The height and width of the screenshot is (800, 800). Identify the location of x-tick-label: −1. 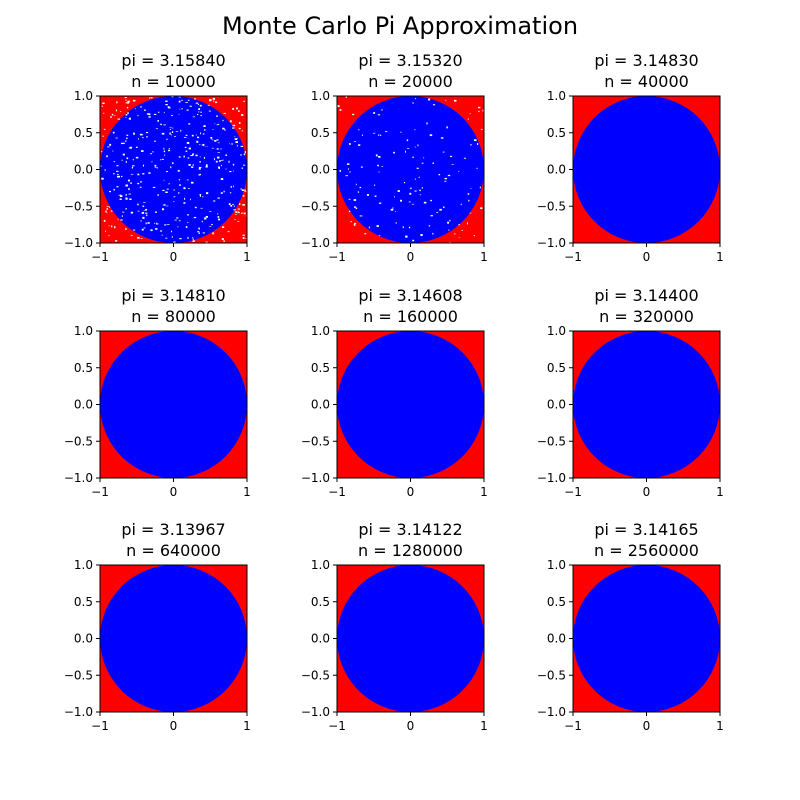
(100, 726).